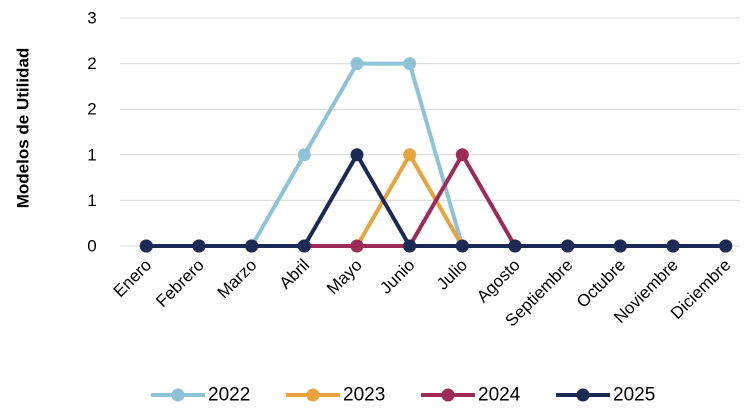 The height and width of the screenshot is (409, 746). I want to click on legend-label: 2023, so click(364, 395).